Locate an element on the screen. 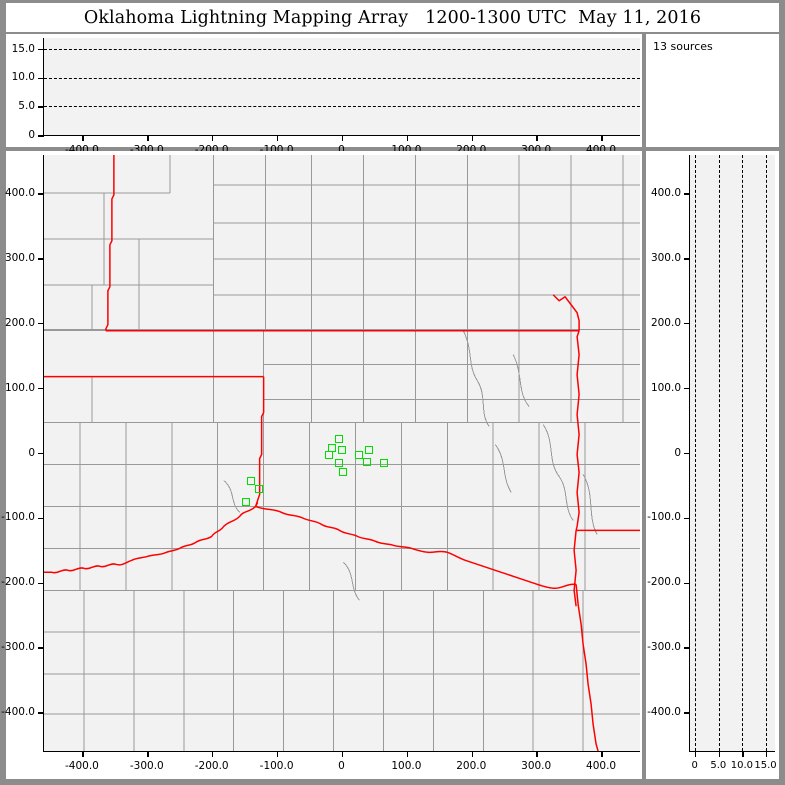 The image size is (785, 785). x-axis-tick-label: -400.0 is located at coordinates (81, 766).